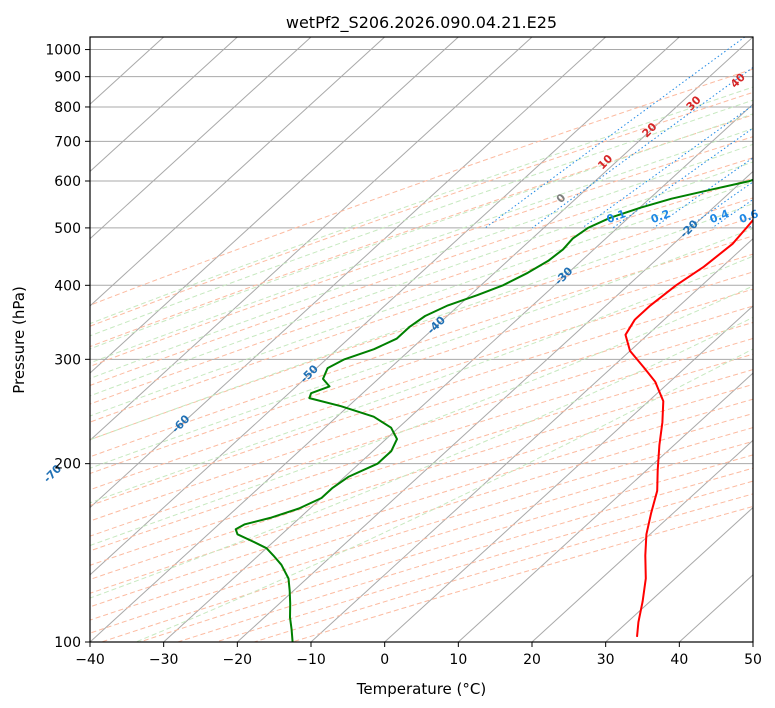 This screenshot has height=708, width=775. I want to click on mixing-ratio-label: 0.6, so click(748, 216).